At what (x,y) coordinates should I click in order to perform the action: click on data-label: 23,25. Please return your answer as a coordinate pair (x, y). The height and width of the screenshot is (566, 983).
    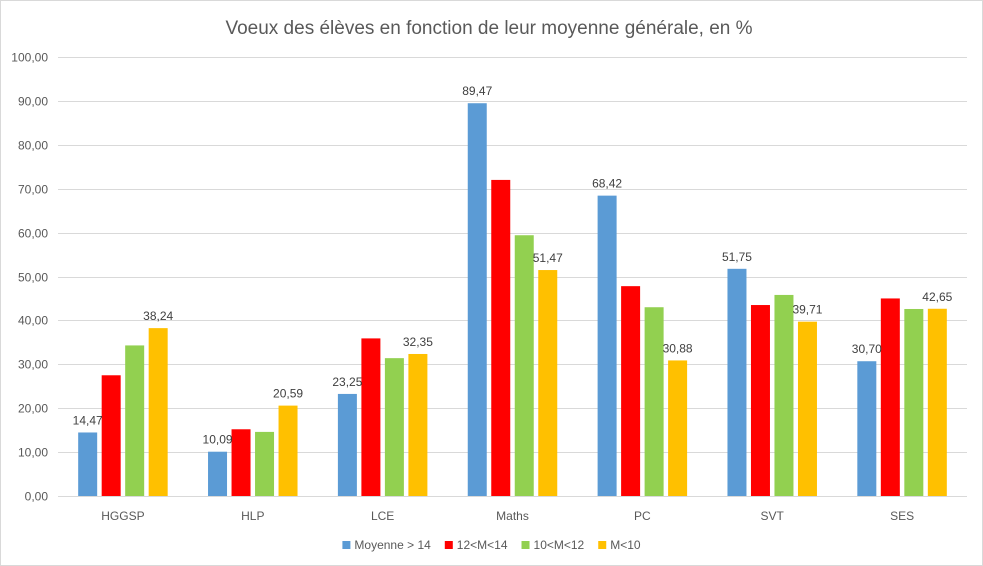
    Looking at the image, I should click on (347, 382).